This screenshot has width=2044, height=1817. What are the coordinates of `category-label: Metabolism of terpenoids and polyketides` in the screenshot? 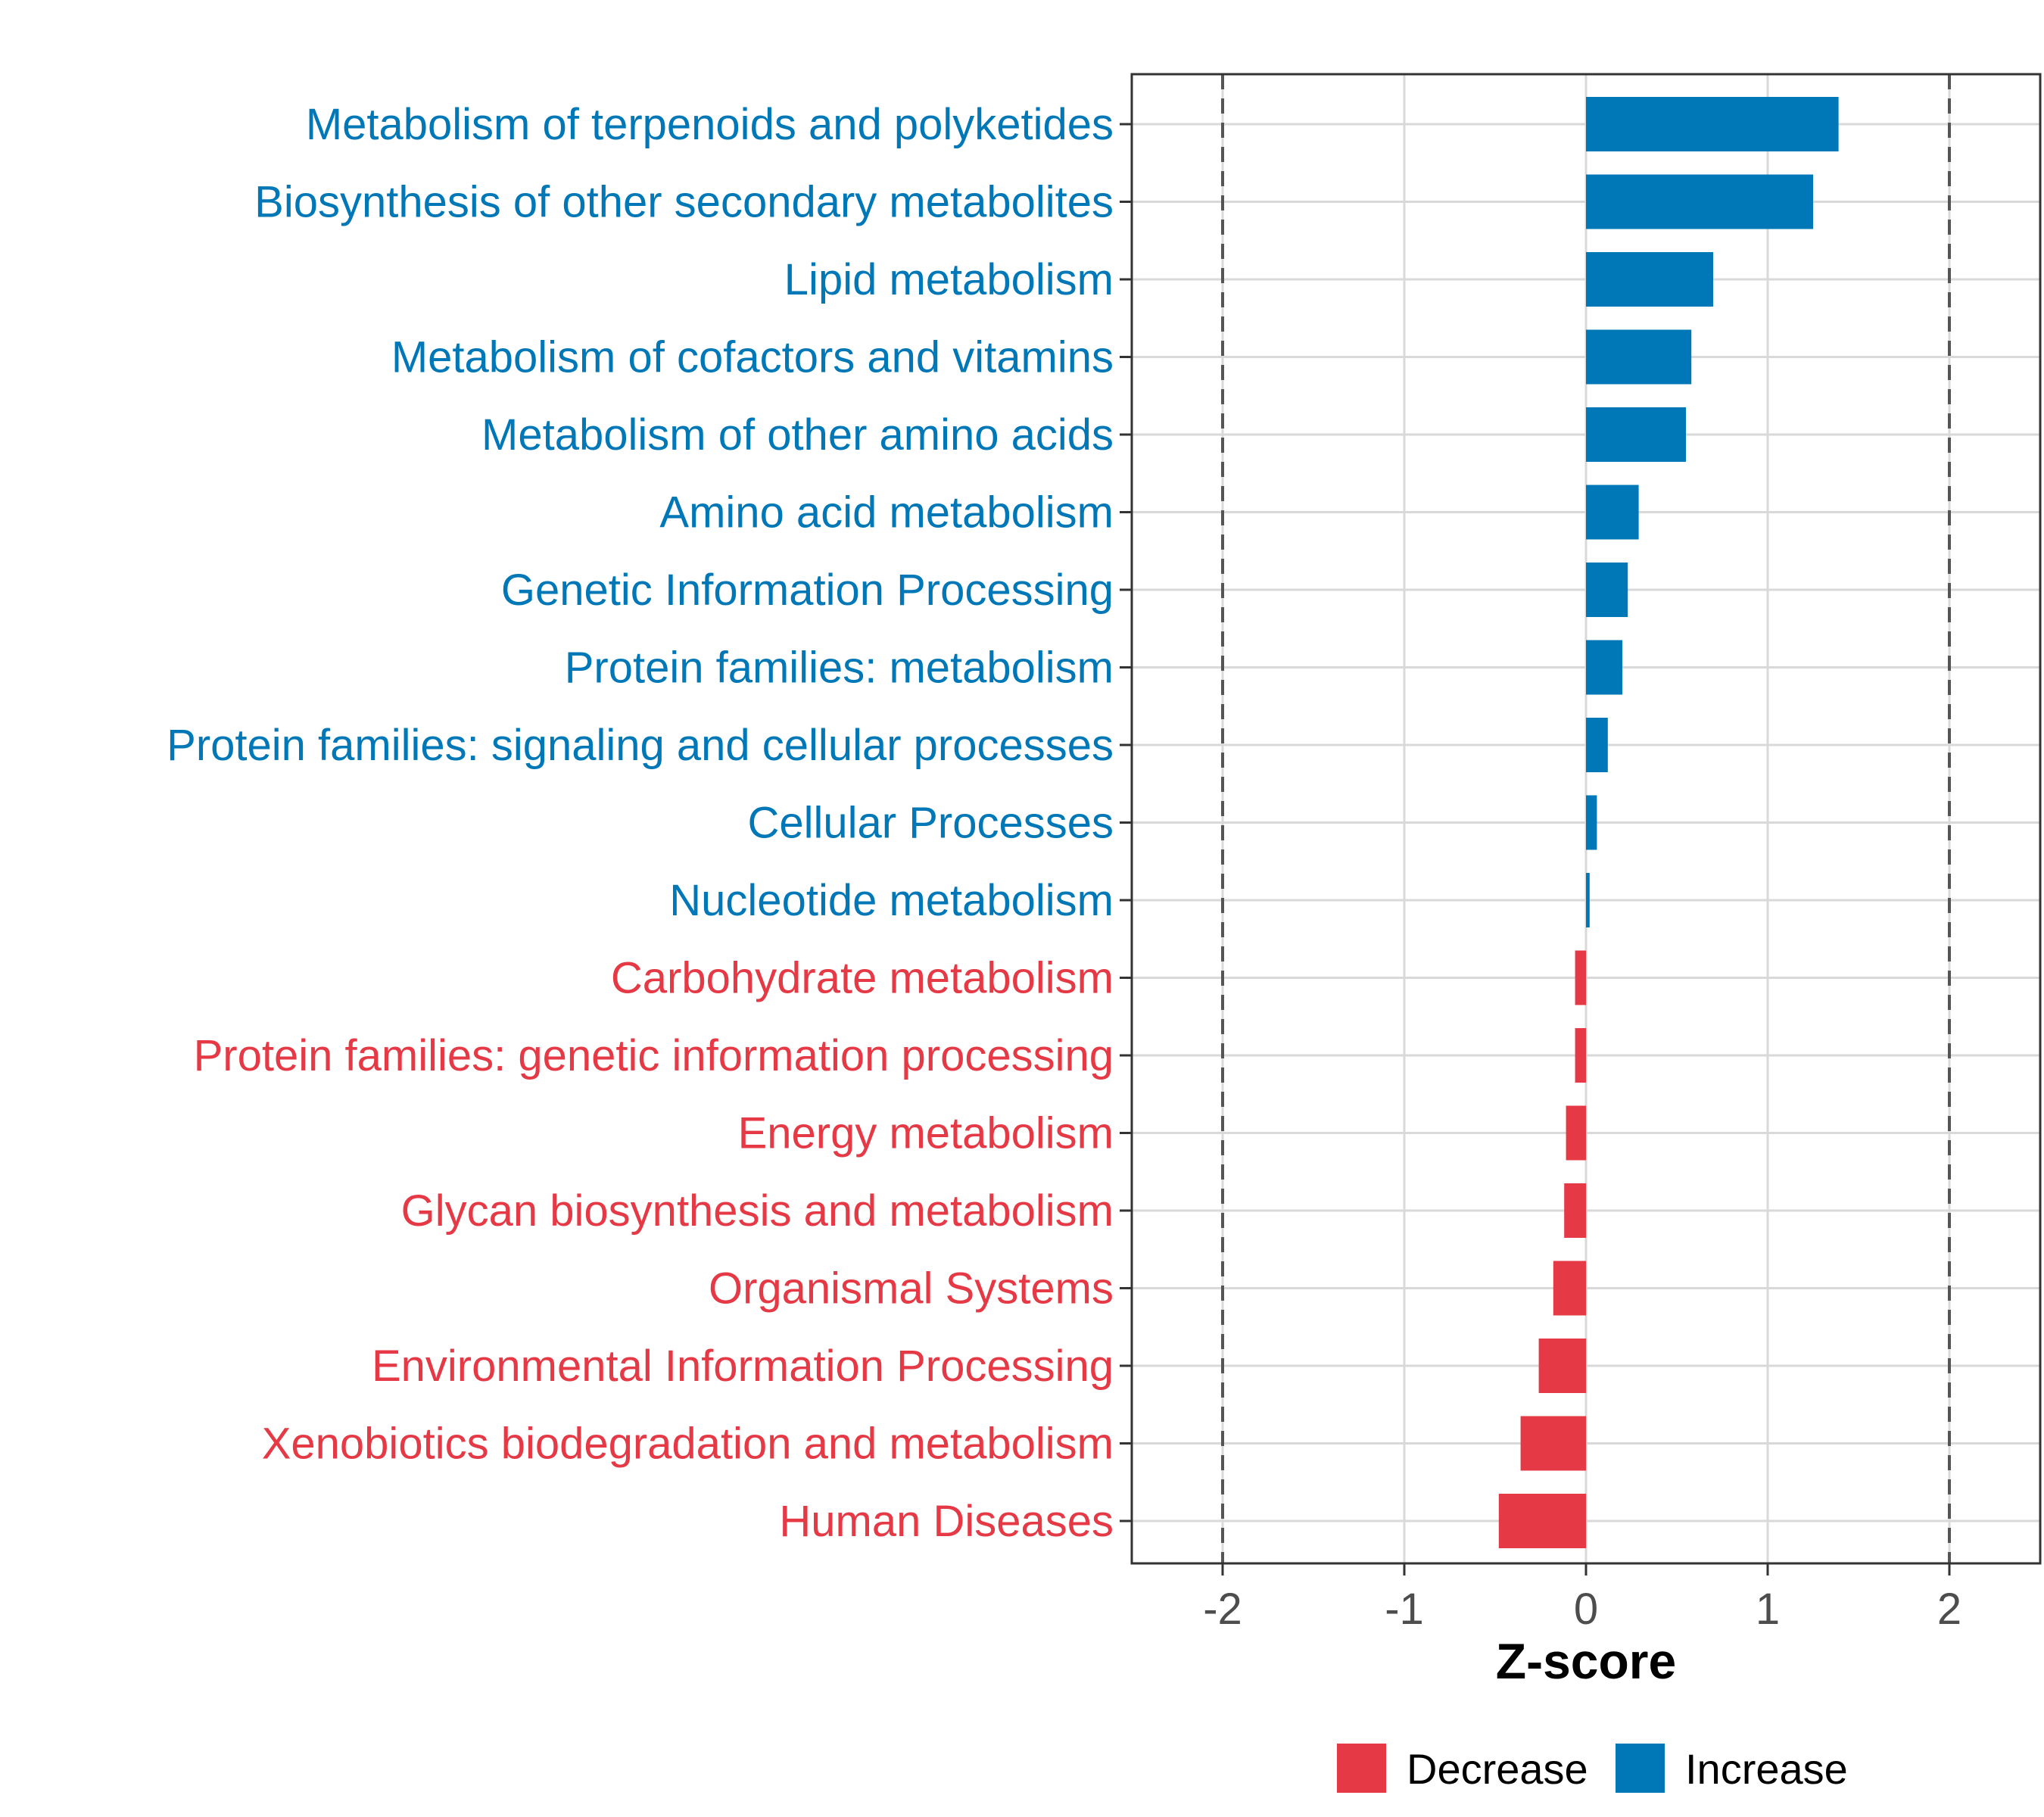 It's located at (710, 124).